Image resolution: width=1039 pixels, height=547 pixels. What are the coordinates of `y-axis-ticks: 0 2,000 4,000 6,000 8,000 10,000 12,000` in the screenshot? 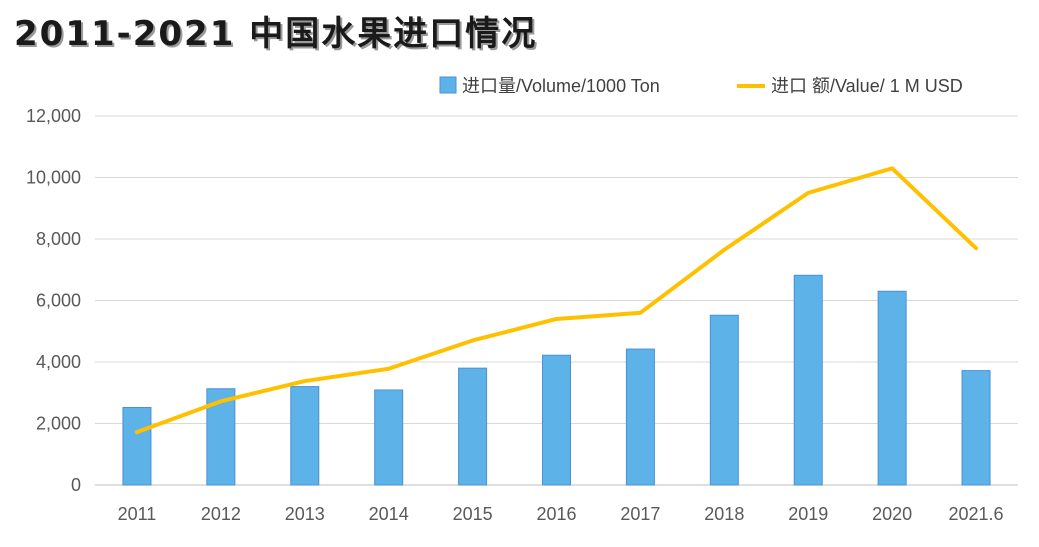 It's located at (53, 300).